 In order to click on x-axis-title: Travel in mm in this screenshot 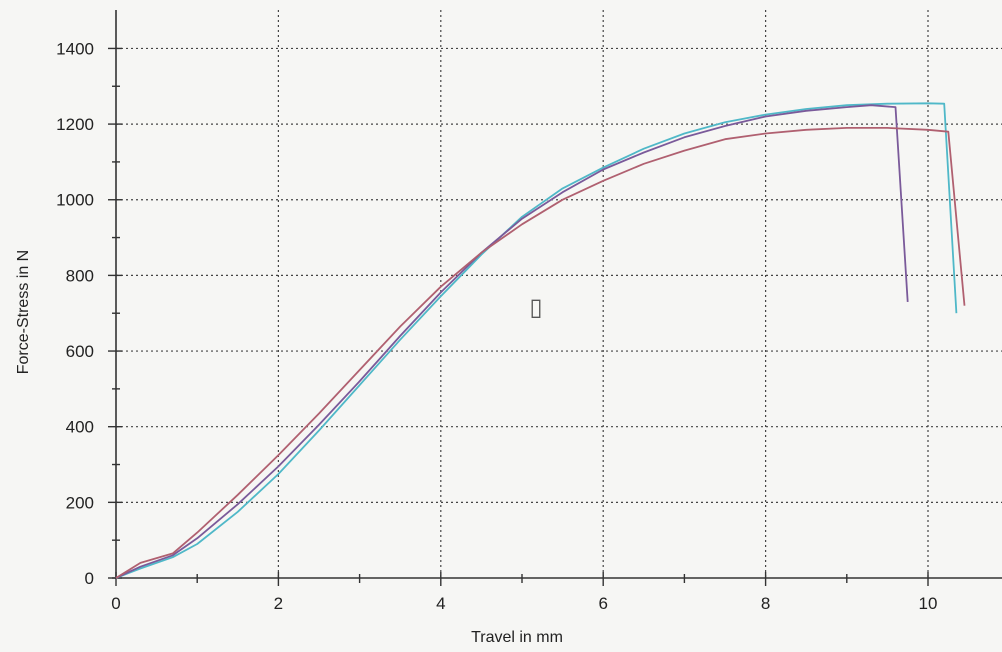, I will do `click(517, 637)`.